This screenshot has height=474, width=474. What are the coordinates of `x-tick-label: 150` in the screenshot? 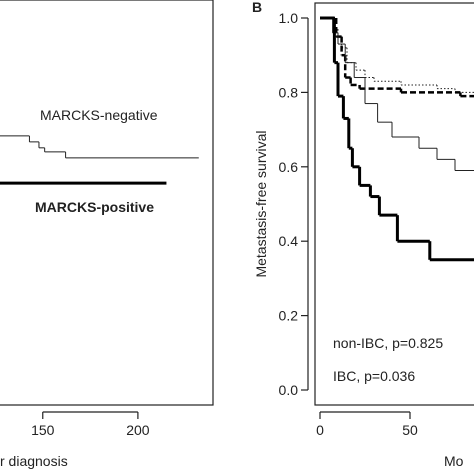 It's located at (43, 430).